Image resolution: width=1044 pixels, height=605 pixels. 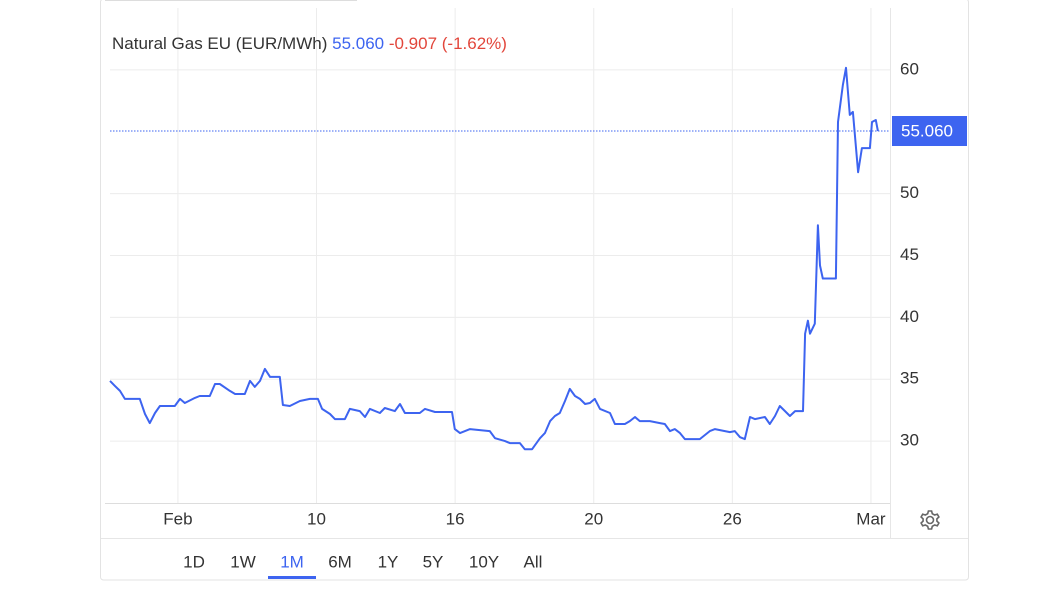 What do you see at coordinates (909, 316) in the screenshot?
I see `y-tick-label: 40` at bounding box center [909, 316].